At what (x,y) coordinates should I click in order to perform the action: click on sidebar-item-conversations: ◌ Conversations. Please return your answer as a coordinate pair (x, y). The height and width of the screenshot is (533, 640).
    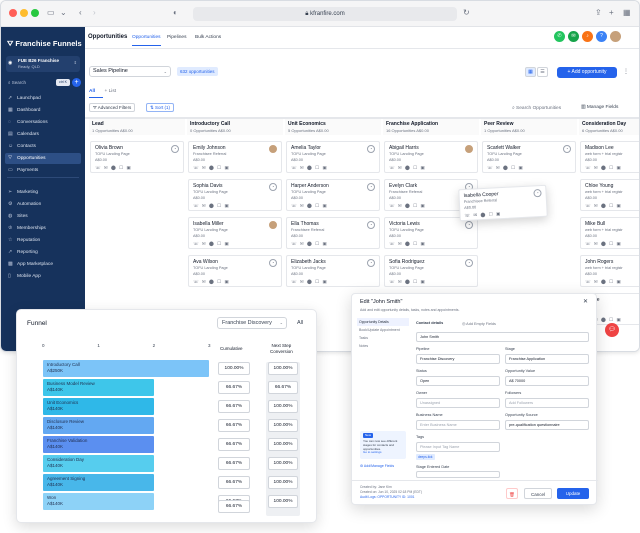
    Looking at the image, I should click on (43, 122).